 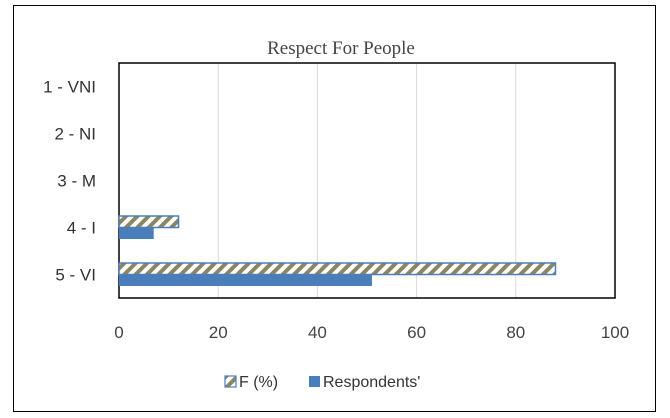 What do you see at coordinates (75, 134) in the screenshot?
I see `category-label: 2 - NI` at bounding box center [75, 134].